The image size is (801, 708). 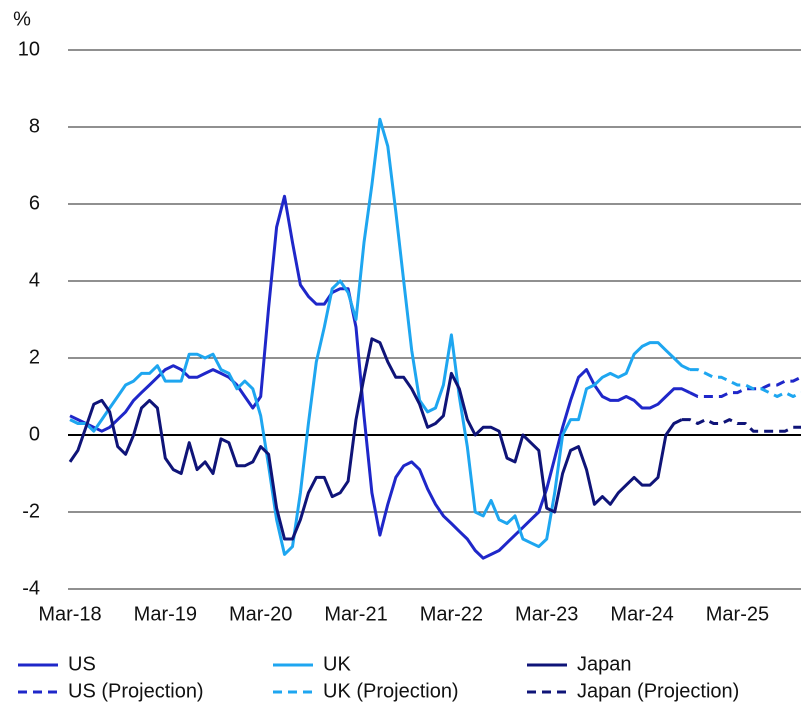 What do you see at coordinates (737, 614) in the screenshot?
I see `x-tick-label: Mar-25` at bounding box center [737, 614].